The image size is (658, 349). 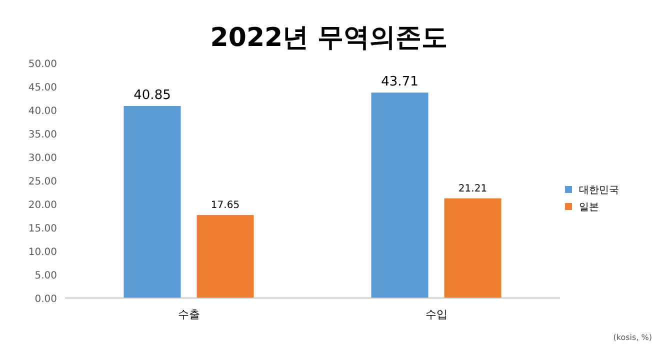 I want to click on data-label: 17.65, so click(x=225, y=206).